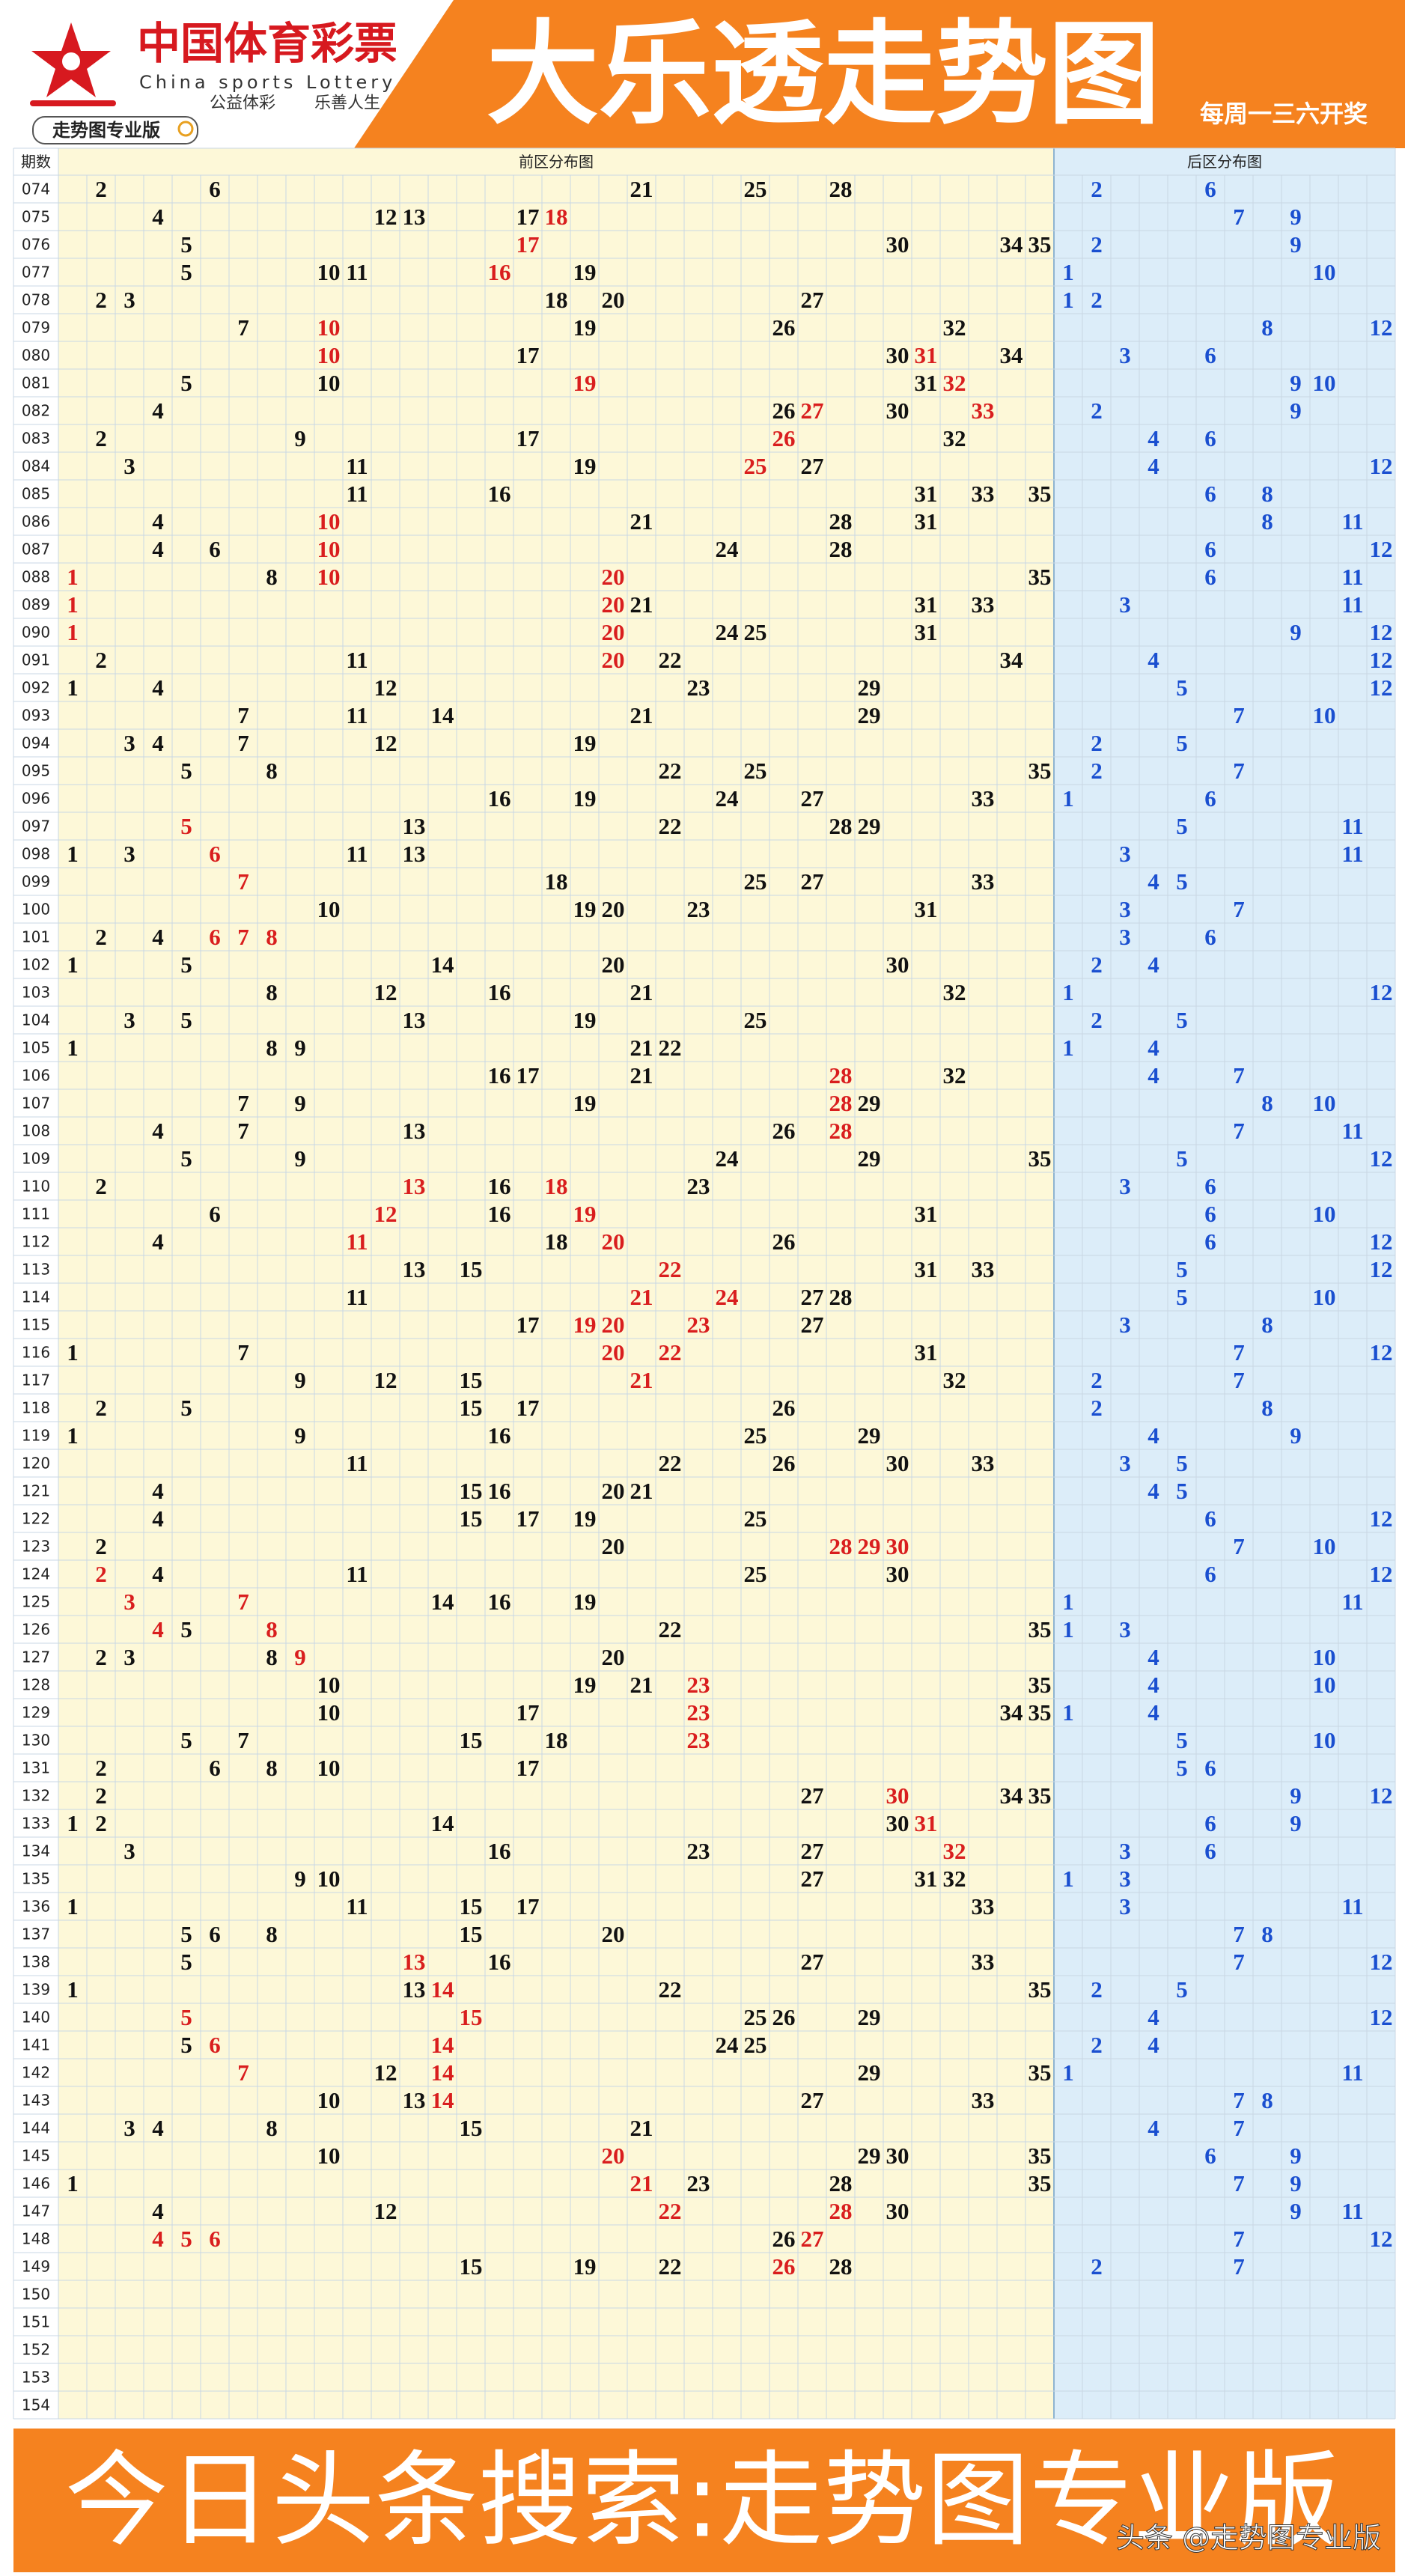 Image resolution: width=1405 pixels, height=2576 pixels. Describe the element at coordinates (499, 1435) in the screenshot. I see `front-number: 16` at that location.